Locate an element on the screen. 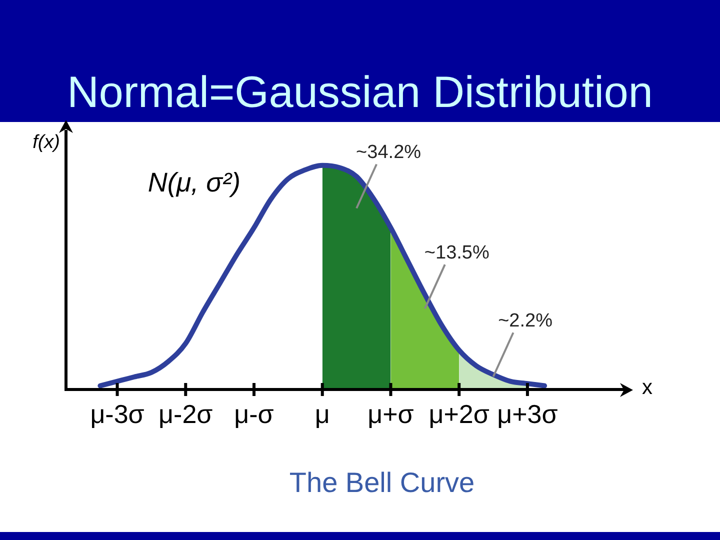 The image size is (720, 540). x-tick-label: μ+3σ is located at coordinates (527, 413).